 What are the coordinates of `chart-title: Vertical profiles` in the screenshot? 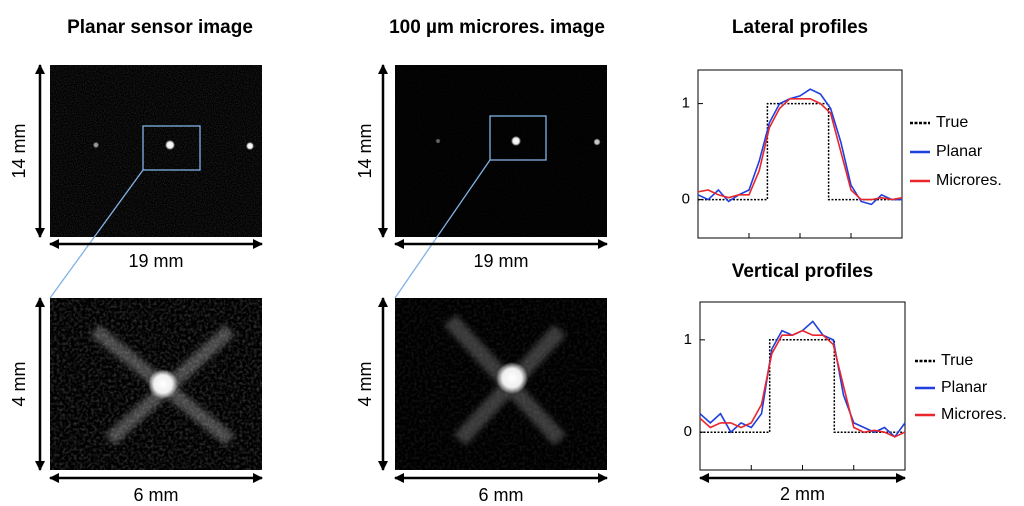 It's located at (803, 271).